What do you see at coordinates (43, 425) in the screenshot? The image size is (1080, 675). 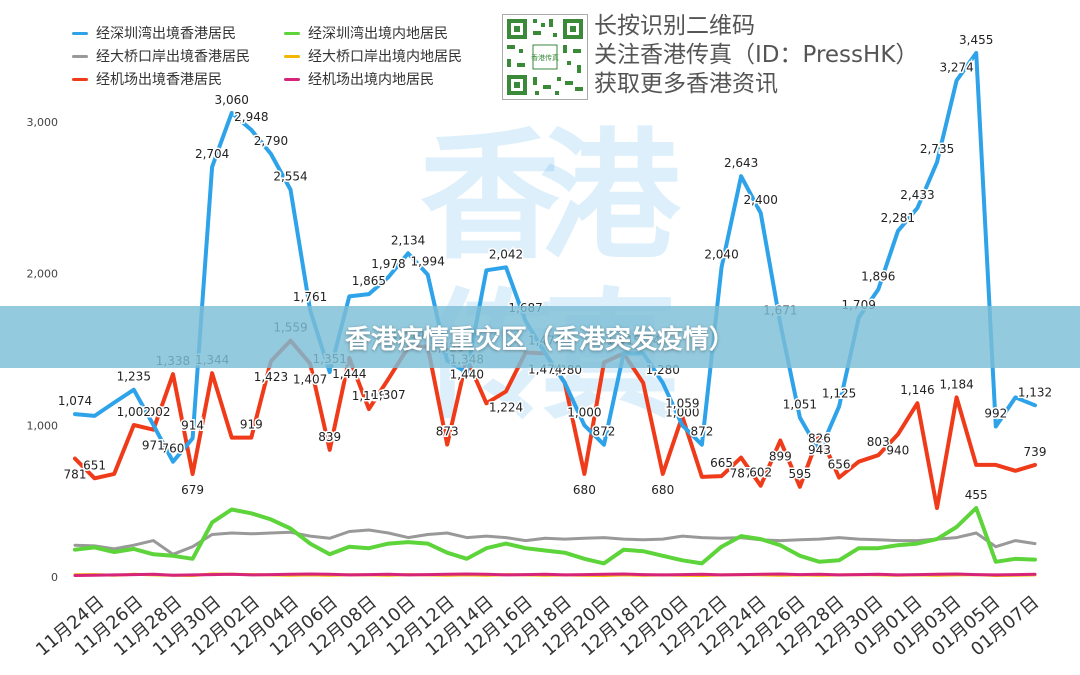 I see `y-tick-label: 1,000` at bounding box center [43, 425].